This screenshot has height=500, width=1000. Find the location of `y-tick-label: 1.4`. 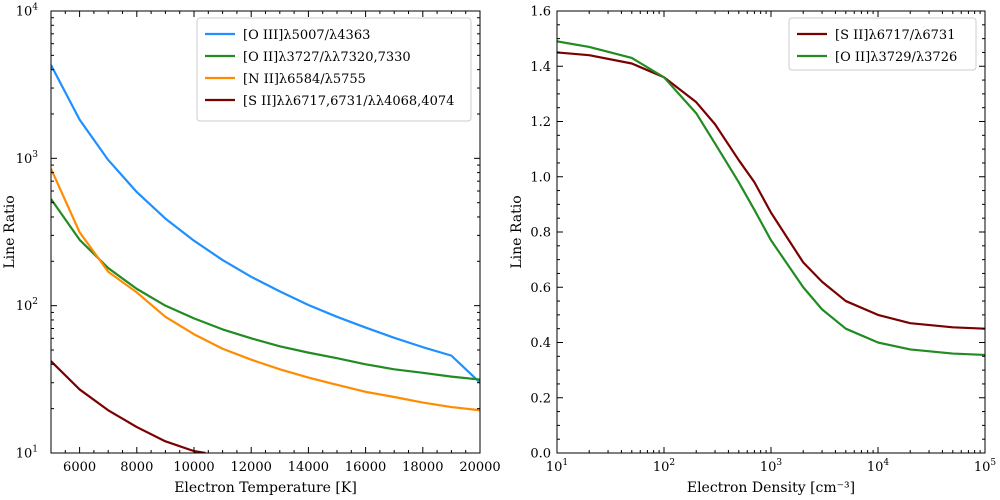

y-tick-label: 1.4 is located at coordinates (540, 67).